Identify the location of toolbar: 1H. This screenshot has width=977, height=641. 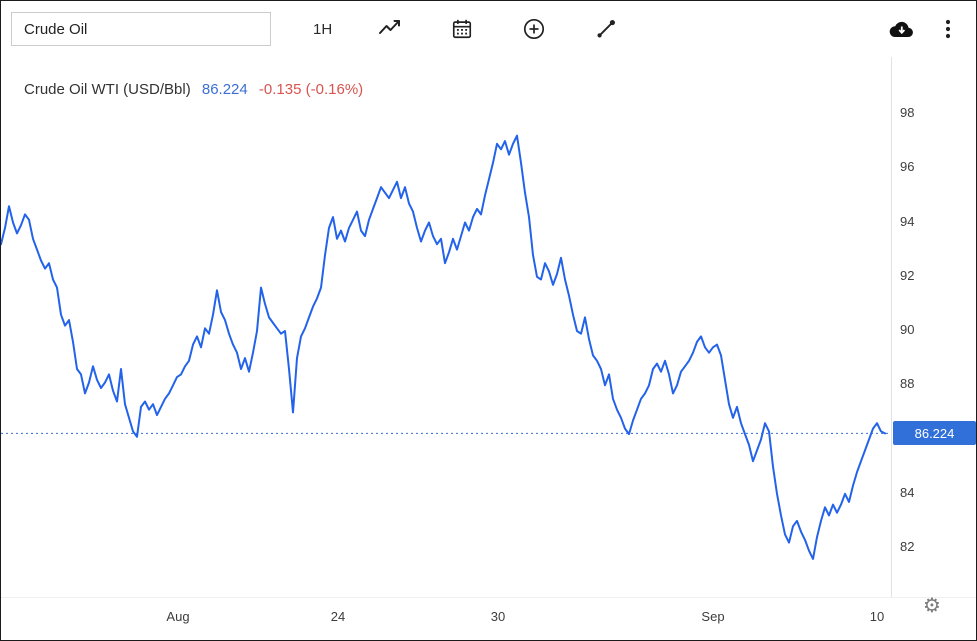
(488, 29).